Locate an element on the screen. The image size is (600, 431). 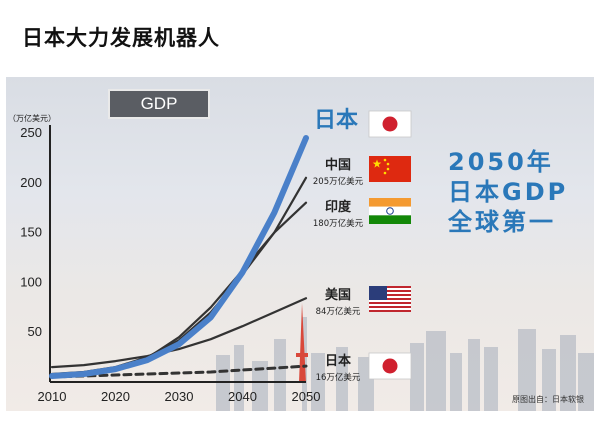
headline-line-3: 全球第一 is located at coordinates (502, 222).